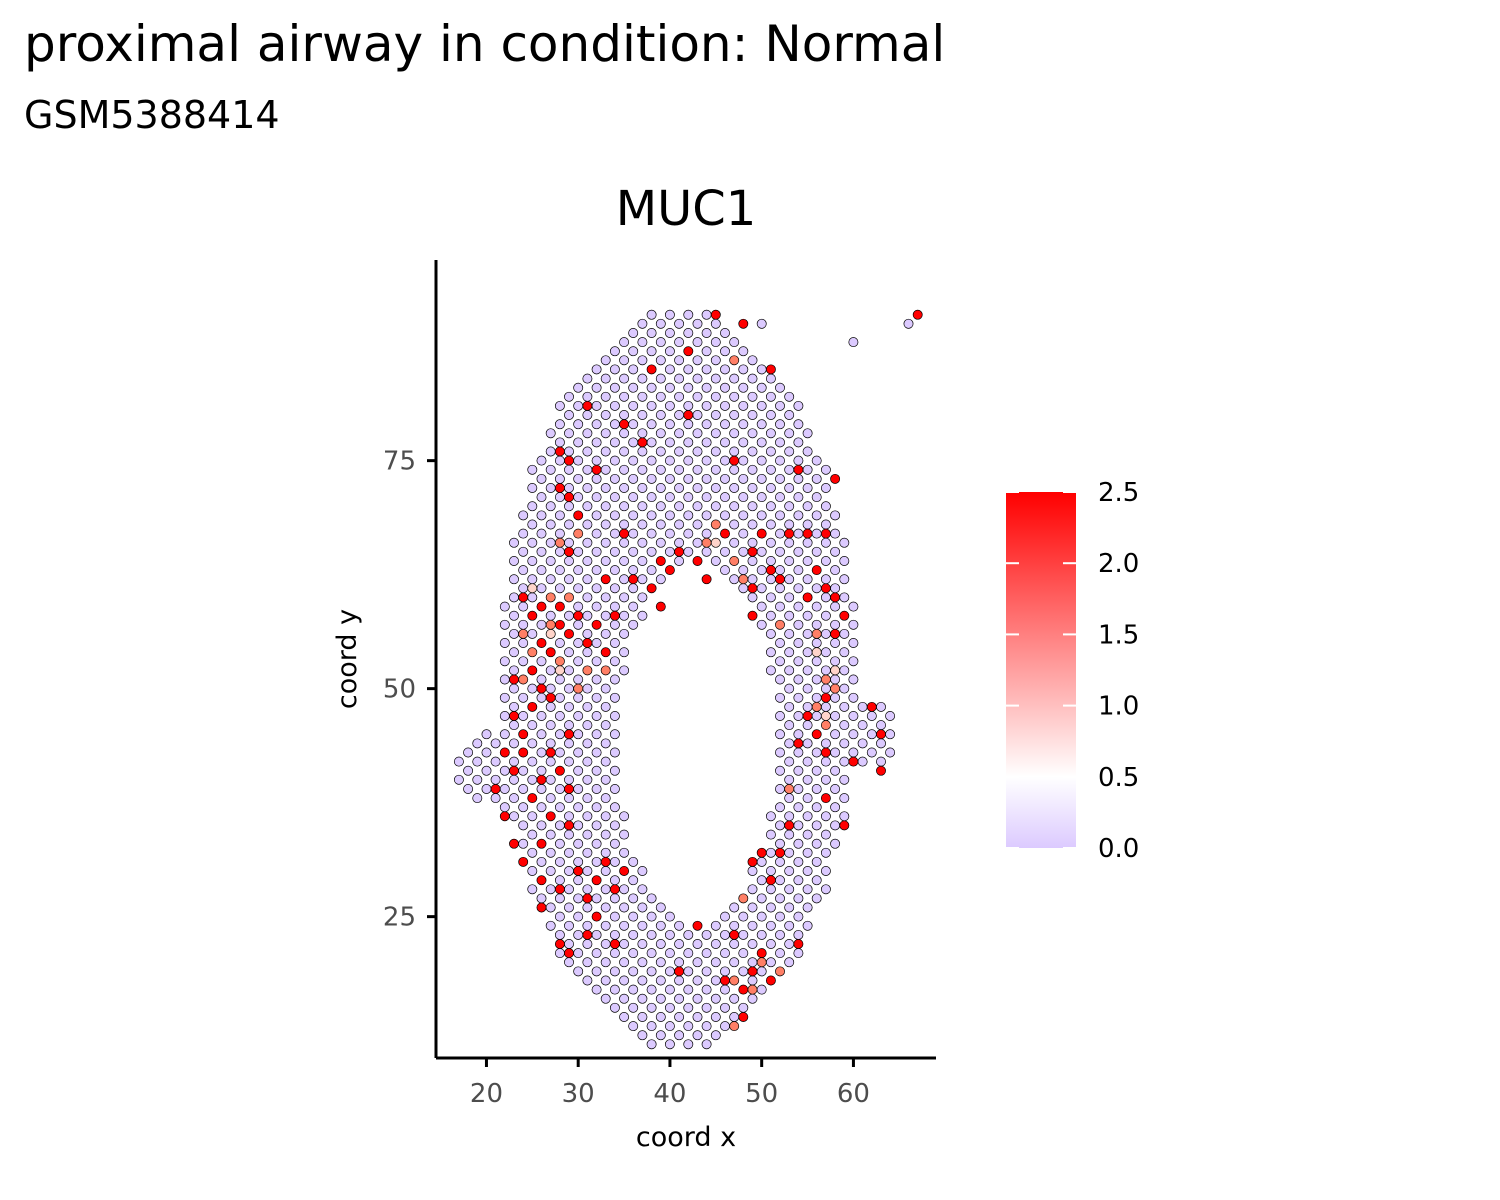  I want to click on y-tick-label: 75, so click(399, 462).